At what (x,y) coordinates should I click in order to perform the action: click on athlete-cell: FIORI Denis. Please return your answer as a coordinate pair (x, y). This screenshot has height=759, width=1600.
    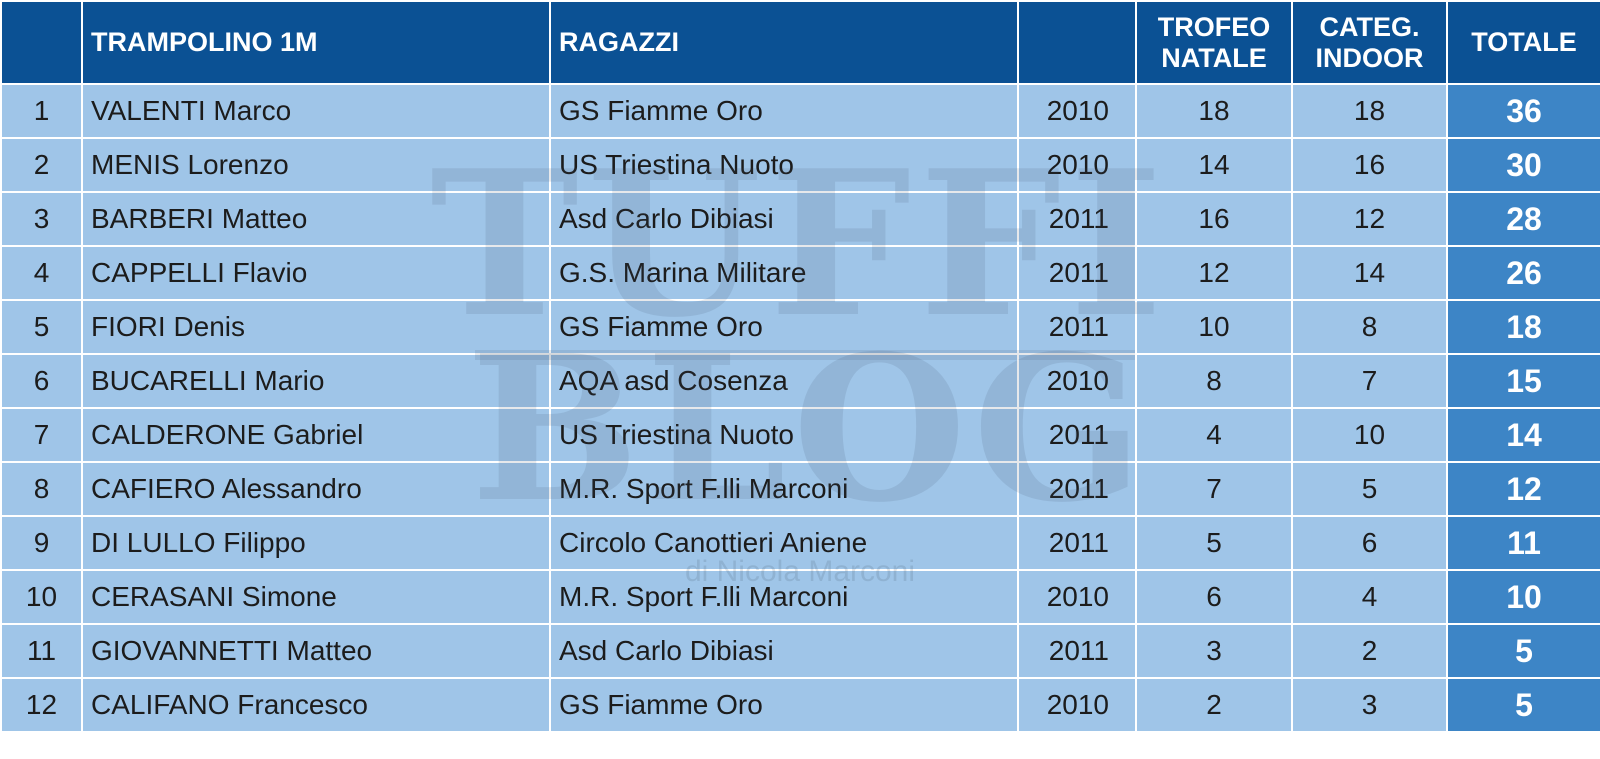
    Looking at the image, I should click on (316, 327).